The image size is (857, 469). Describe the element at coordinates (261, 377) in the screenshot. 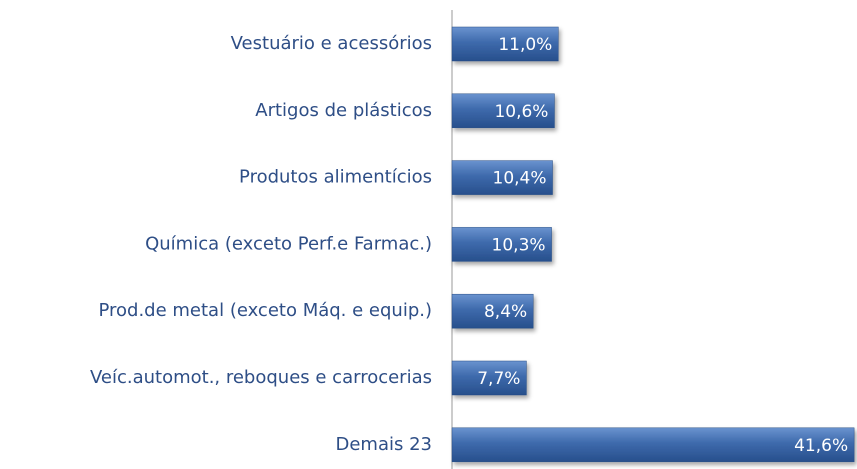

I see `category-label: Veíc.automot., reboques e carrocerias` at that location.